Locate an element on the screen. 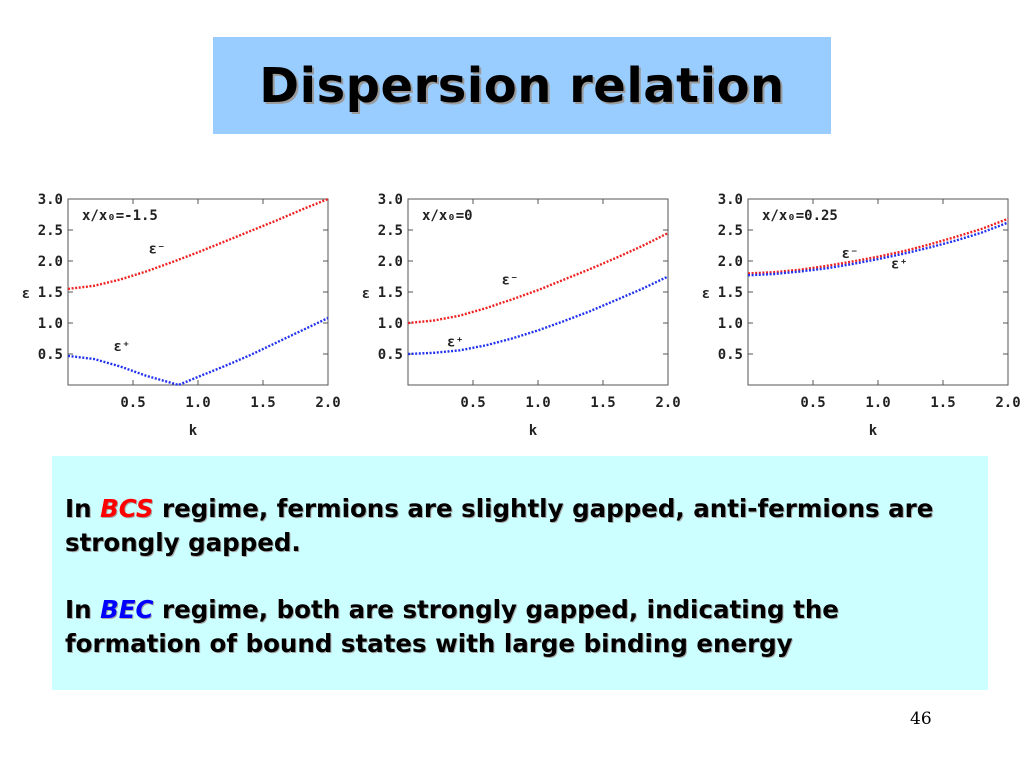  page-number: 46 is located at coordinates (921, 719).